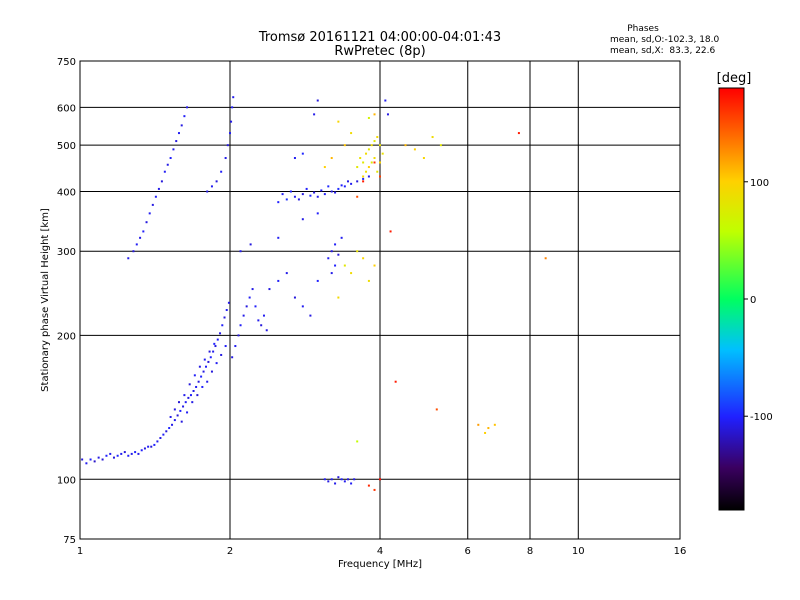 The height and width of the screenshot is (600, 800). What do you see at coordinates (66, 192) in the screenshot?
I see `y-tick-label: 400` at bounding box center [66, 192].